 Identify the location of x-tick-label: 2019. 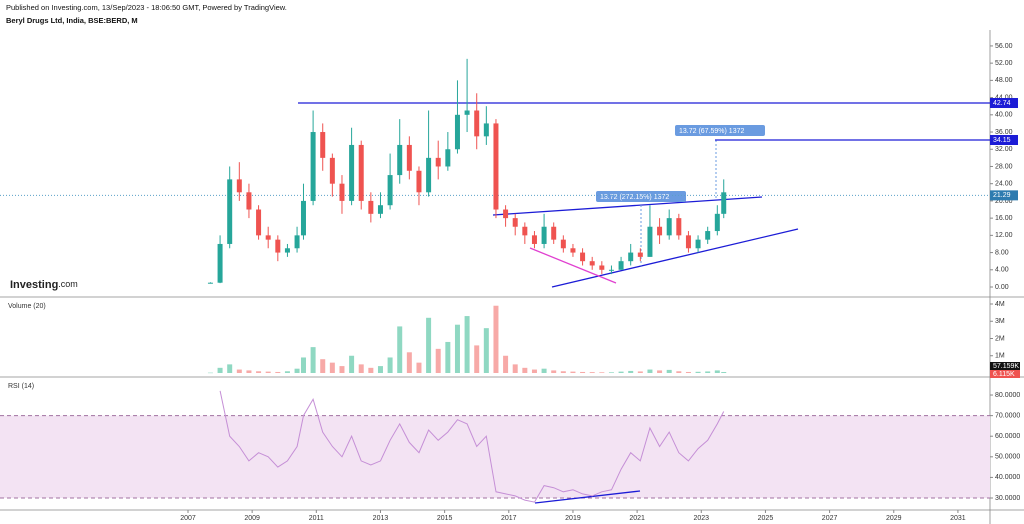
(573, 518).